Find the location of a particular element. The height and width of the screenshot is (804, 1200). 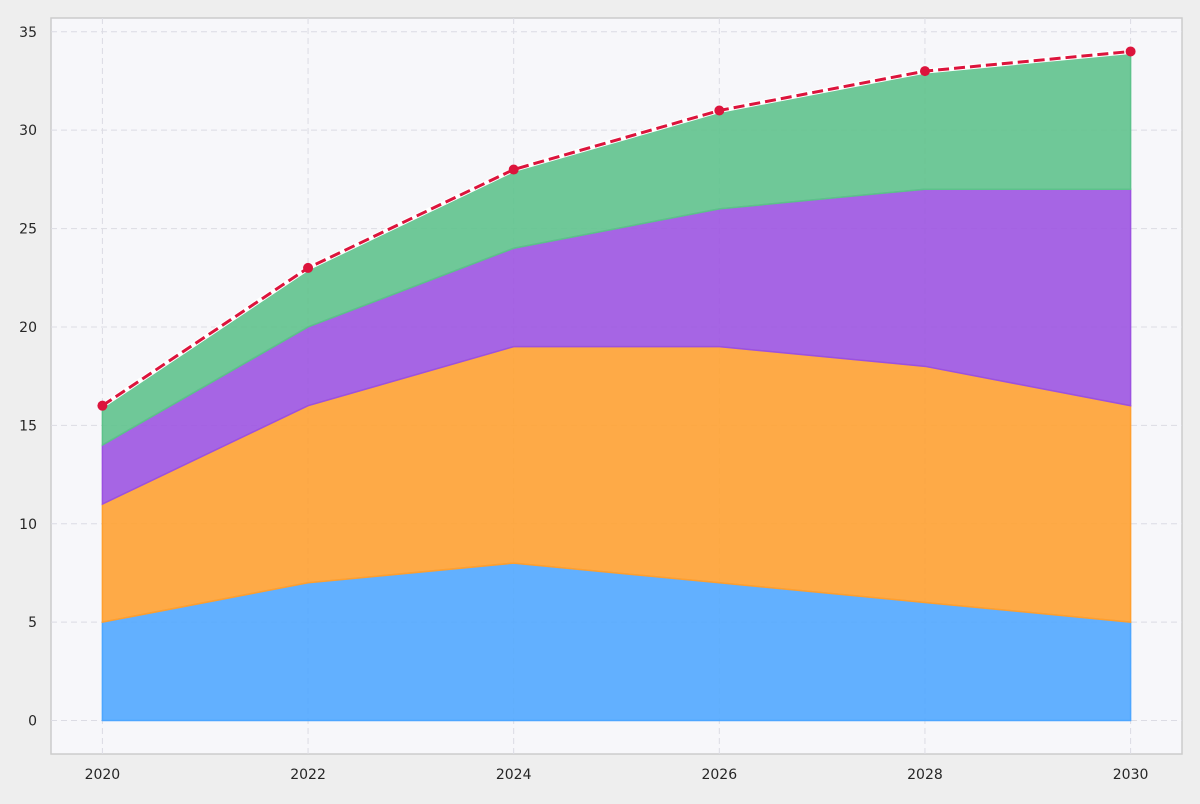

y-tick-label: 20 is located at coordinates (28, 328).